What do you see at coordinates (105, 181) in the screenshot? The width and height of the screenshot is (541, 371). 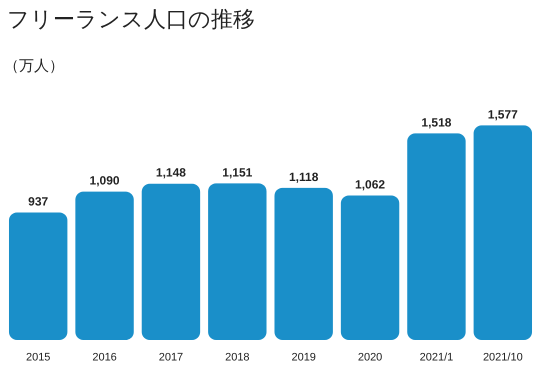 I see `data-label: 1,090` at bounding box center [105, 181].